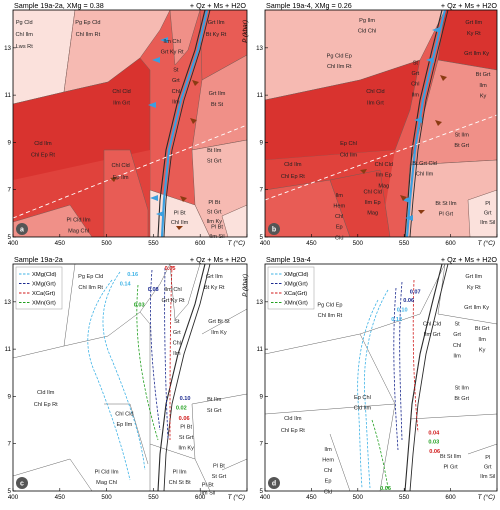 The image size is (500, 510). I want to click on panel-d-field-label: Ilm Sil, so click(487, 477).